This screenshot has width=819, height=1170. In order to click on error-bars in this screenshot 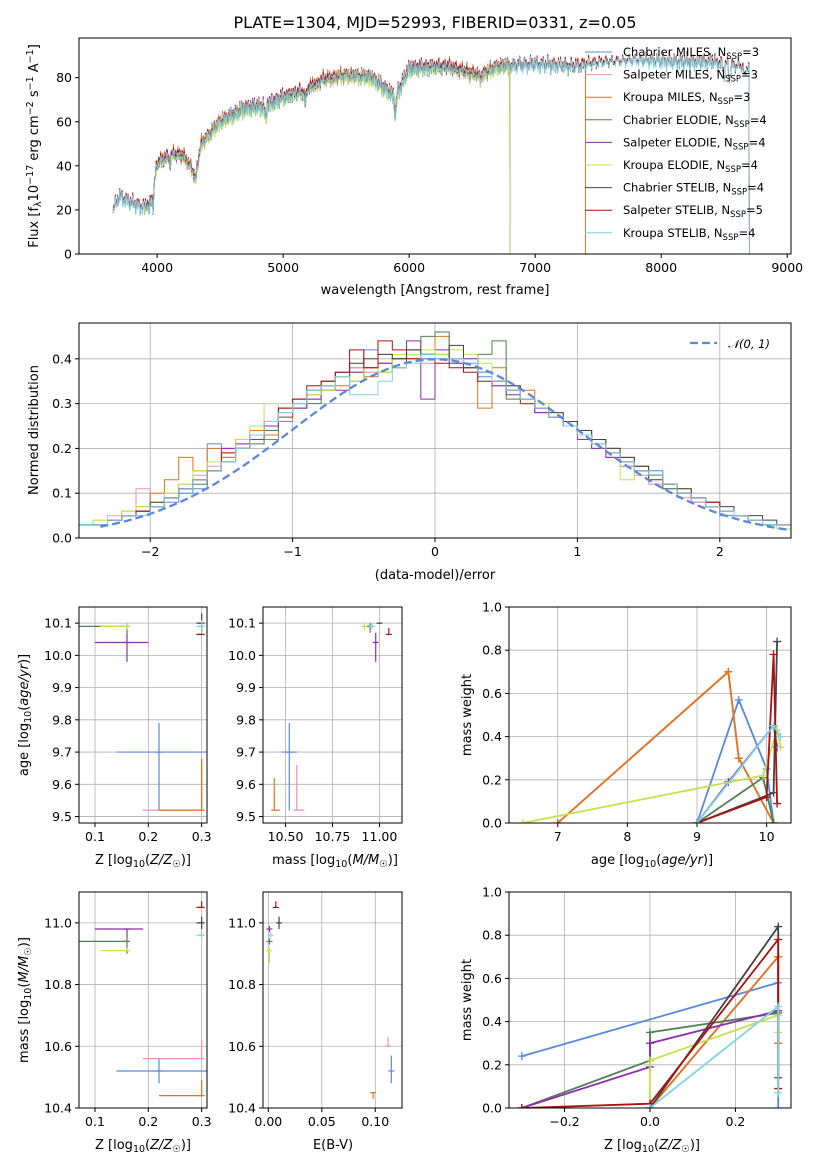, I will do `click(331, 716)`.